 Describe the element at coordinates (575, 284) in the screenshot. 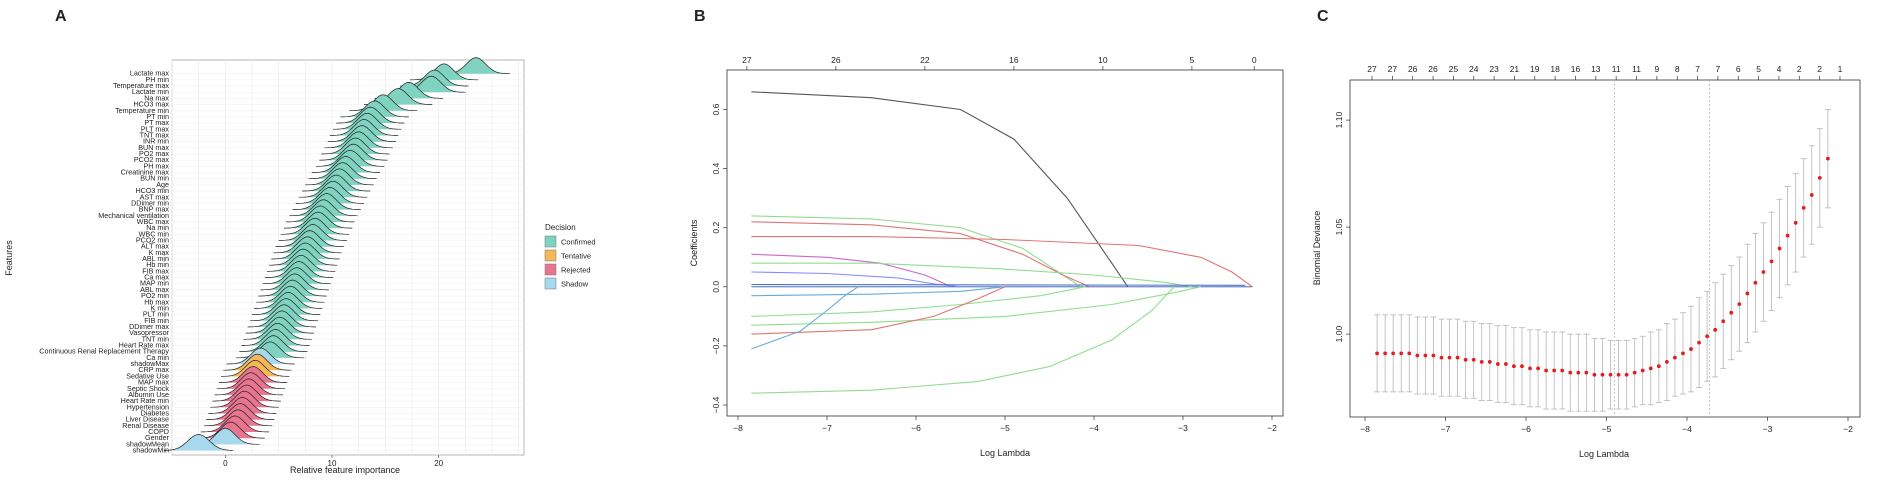

I see `legend-label: Shadow` at that location.